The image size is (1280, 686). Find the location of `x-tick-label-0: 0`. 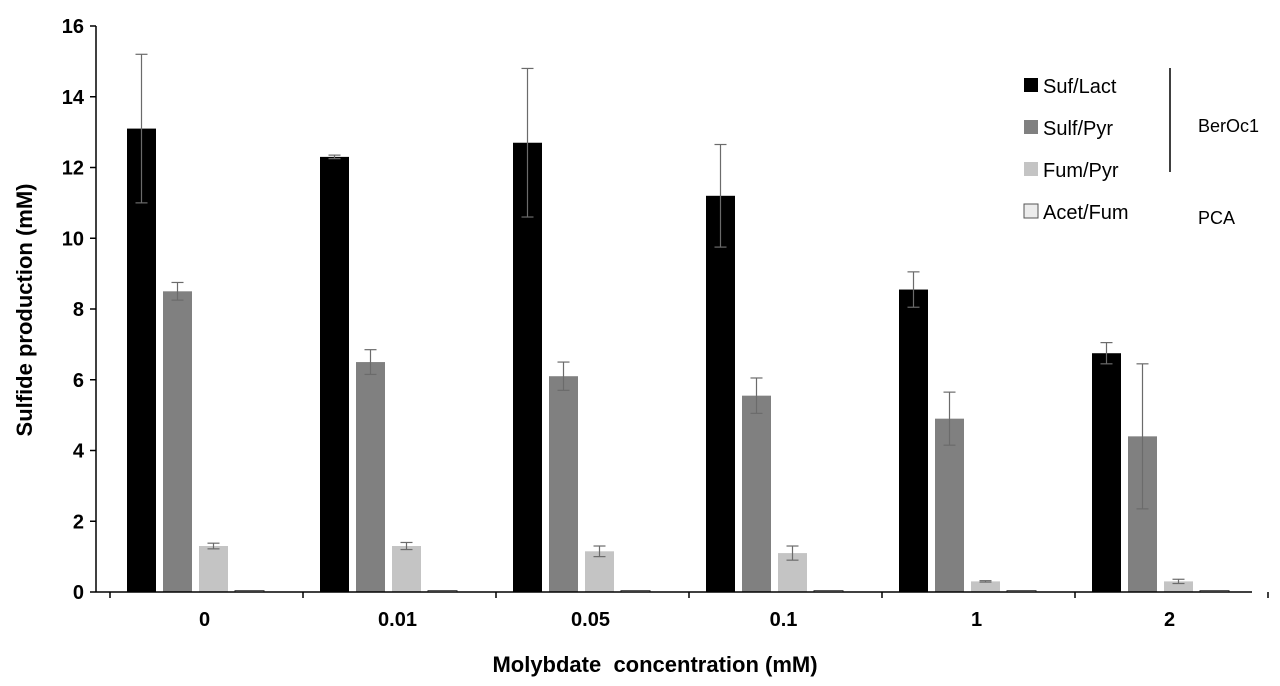

x-tick-label-0: 0 is located at coordinates (204, 620).